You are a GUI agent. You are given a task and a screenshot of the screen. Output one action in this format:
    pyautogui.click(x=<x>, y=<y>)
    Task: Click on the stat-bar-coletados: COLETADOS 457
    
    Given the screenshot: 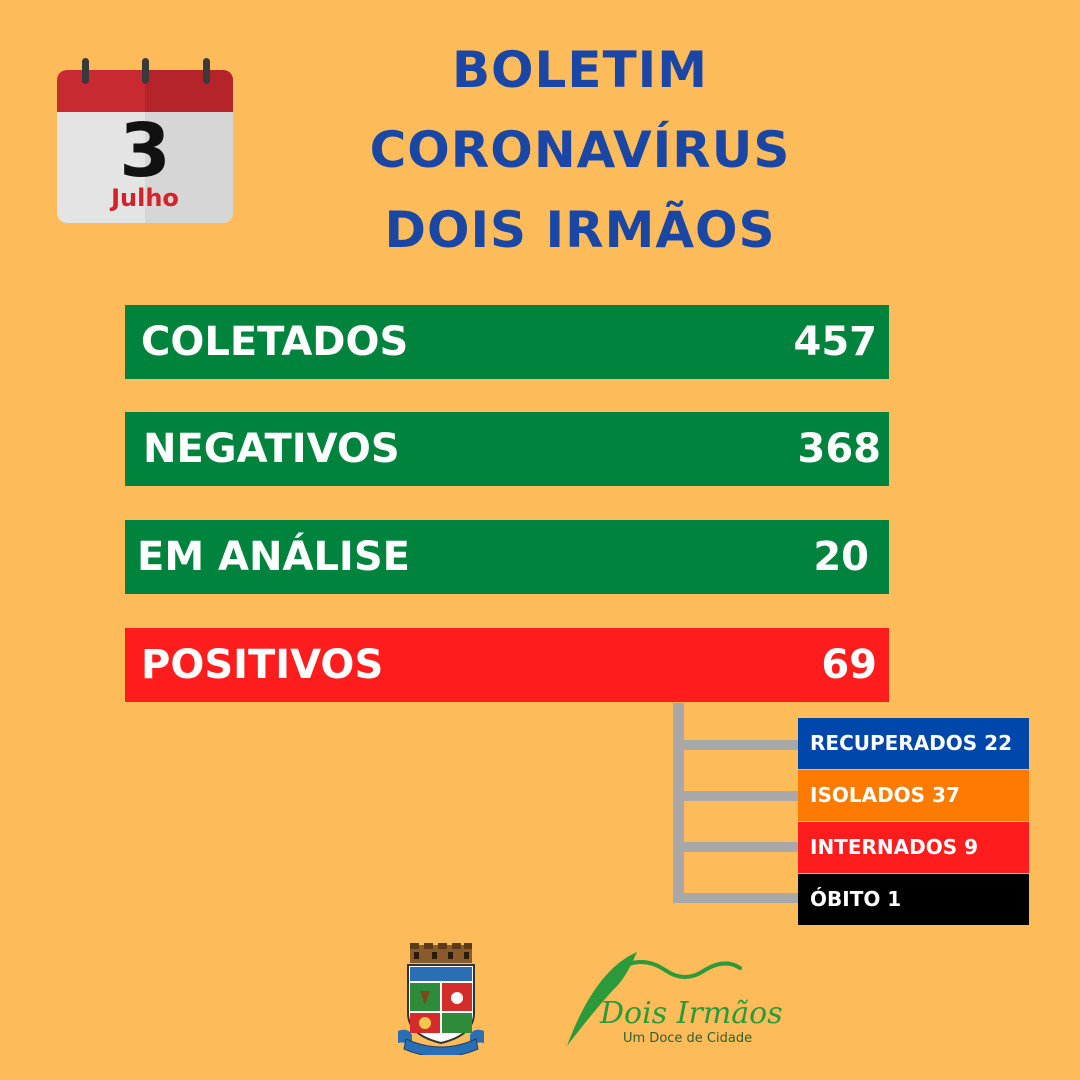 What is the action you would take?
    pyautogui.click(x=507, y=342)
    